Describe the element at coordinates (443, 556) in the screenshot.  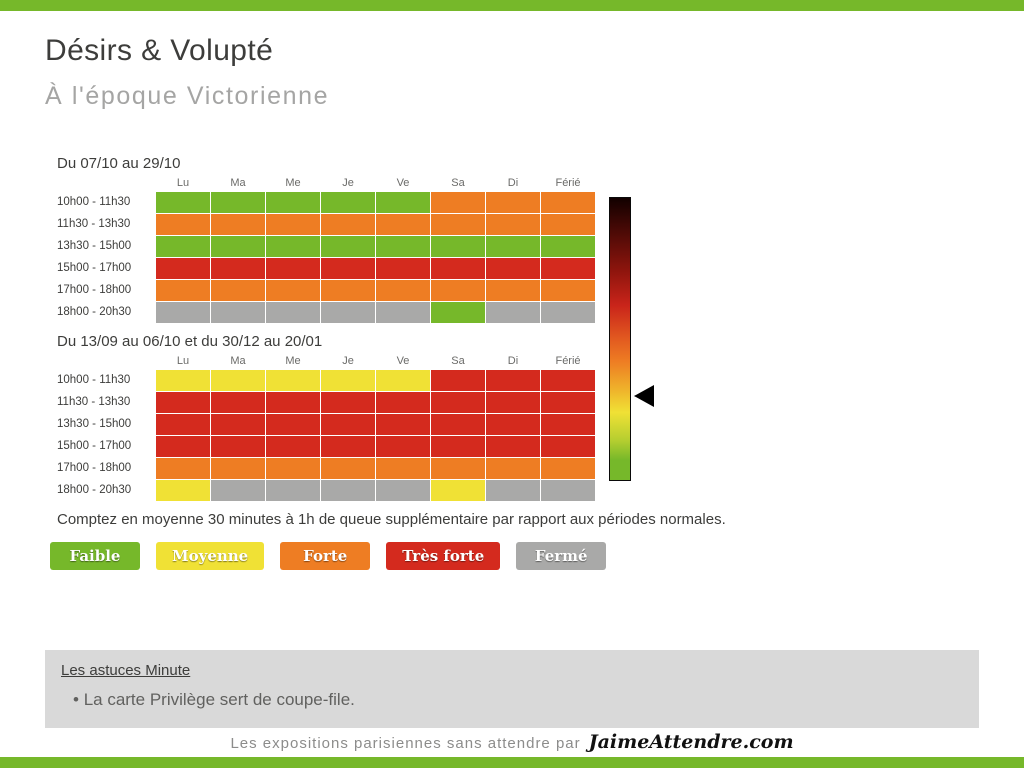
I see `legend-chip-tres_forte: Très forte` at that location.